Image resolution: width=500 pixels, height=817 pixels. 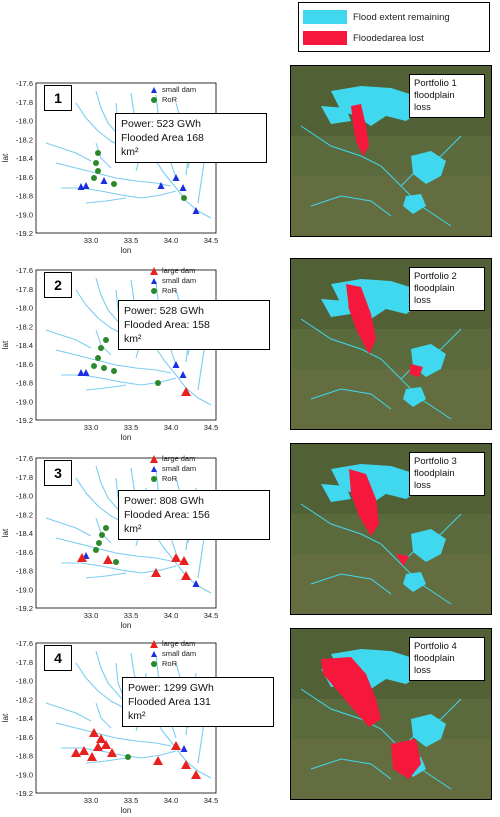 What do you see at coordinates (24, 139) in the screenshot?
I see `ytick-label: -18.2` at bounding box center [24, 139].